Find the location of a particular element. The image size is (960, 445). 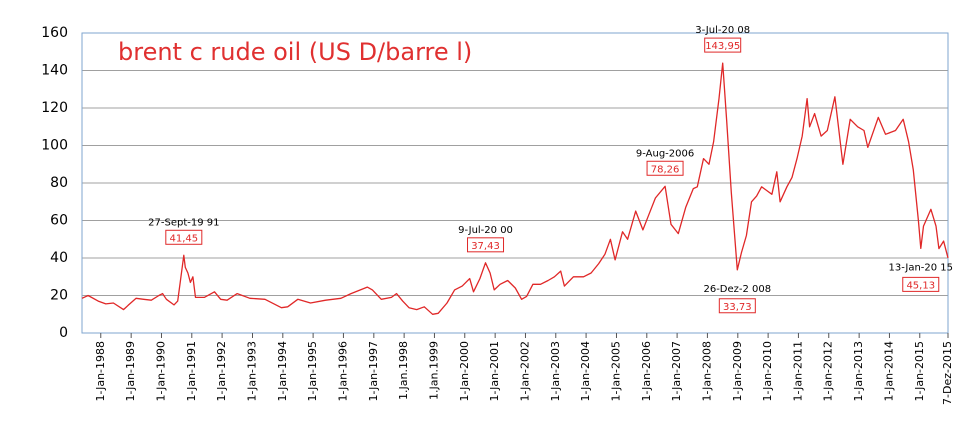

chart-title: brent c rude oil (US D/barre l) is located at coordinates (295, 52).